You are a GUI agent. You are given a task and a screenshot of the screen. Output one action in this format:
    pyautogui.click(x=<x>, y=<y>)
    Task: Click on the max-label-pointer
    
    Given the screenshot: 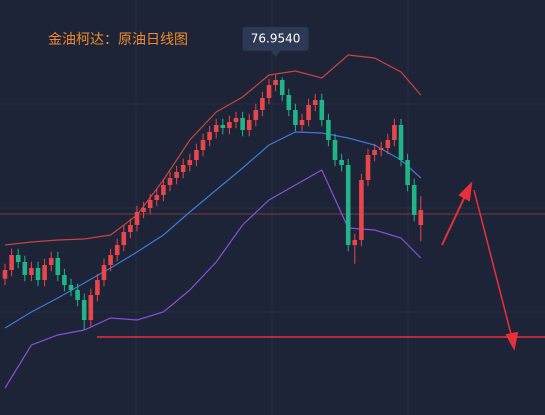 What is the action you would take?
    pyautogui.click(x=275, y=53)
    